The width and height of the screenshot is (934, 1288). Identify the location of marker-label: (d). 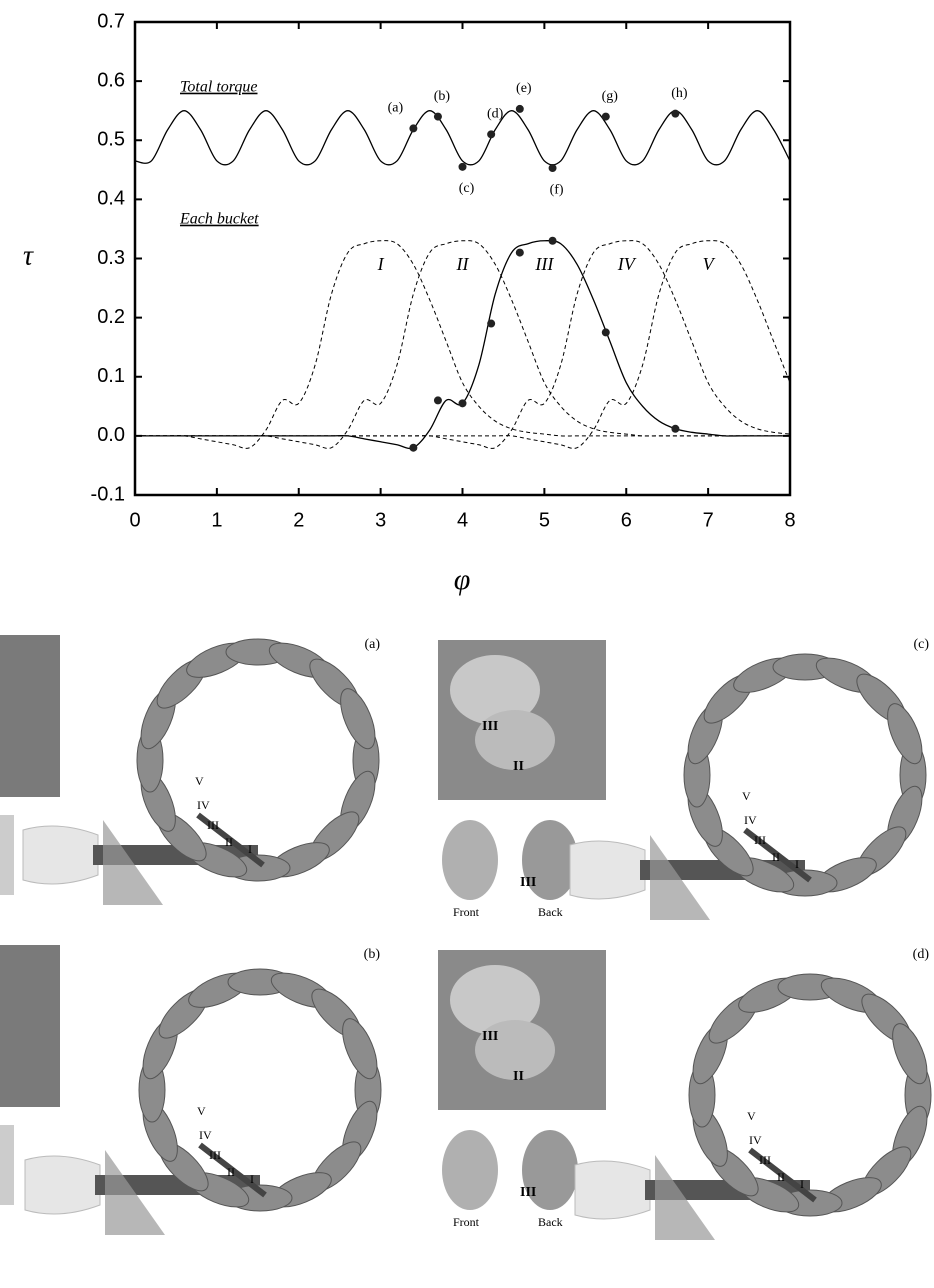
(495, 114).